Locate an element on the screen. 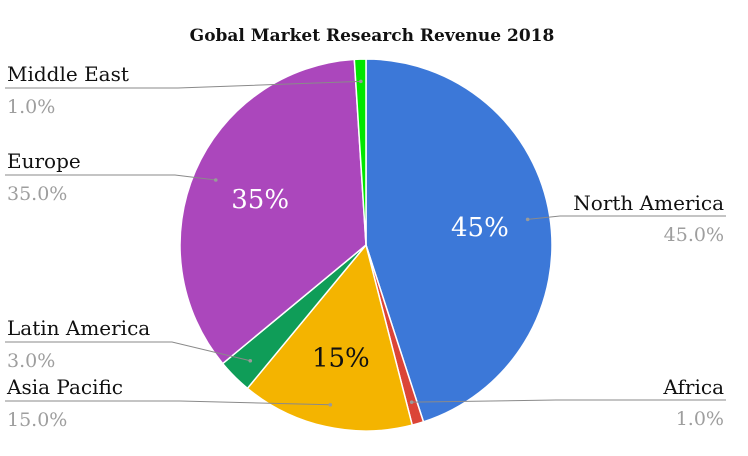  leader-dot-europe is located at coordinates (215, 180).